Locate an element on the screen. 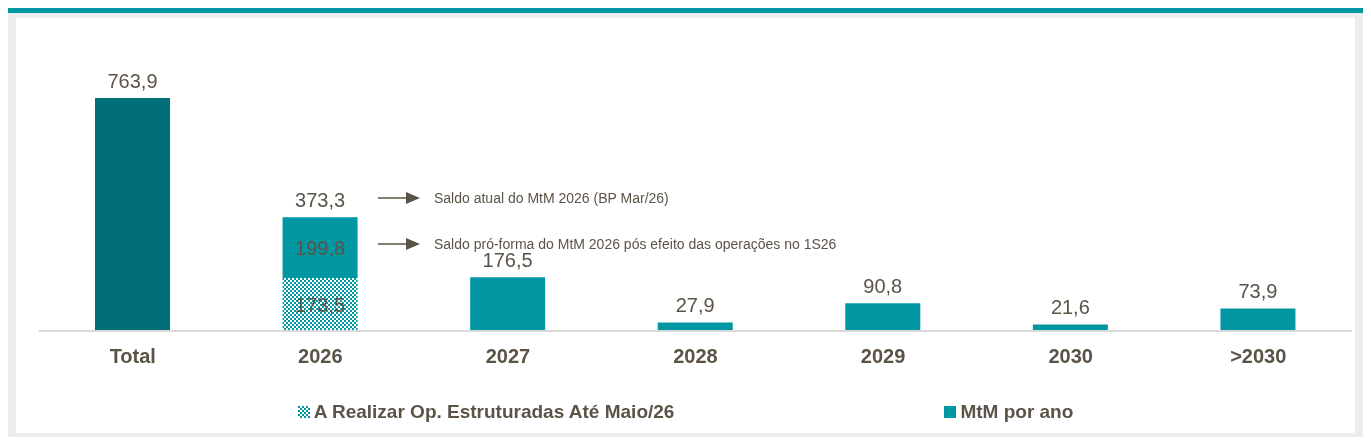 Image resolution: width=1371 pixels, height=445 pixels. data-label: 763,9 is located at coordinates (132, 81).